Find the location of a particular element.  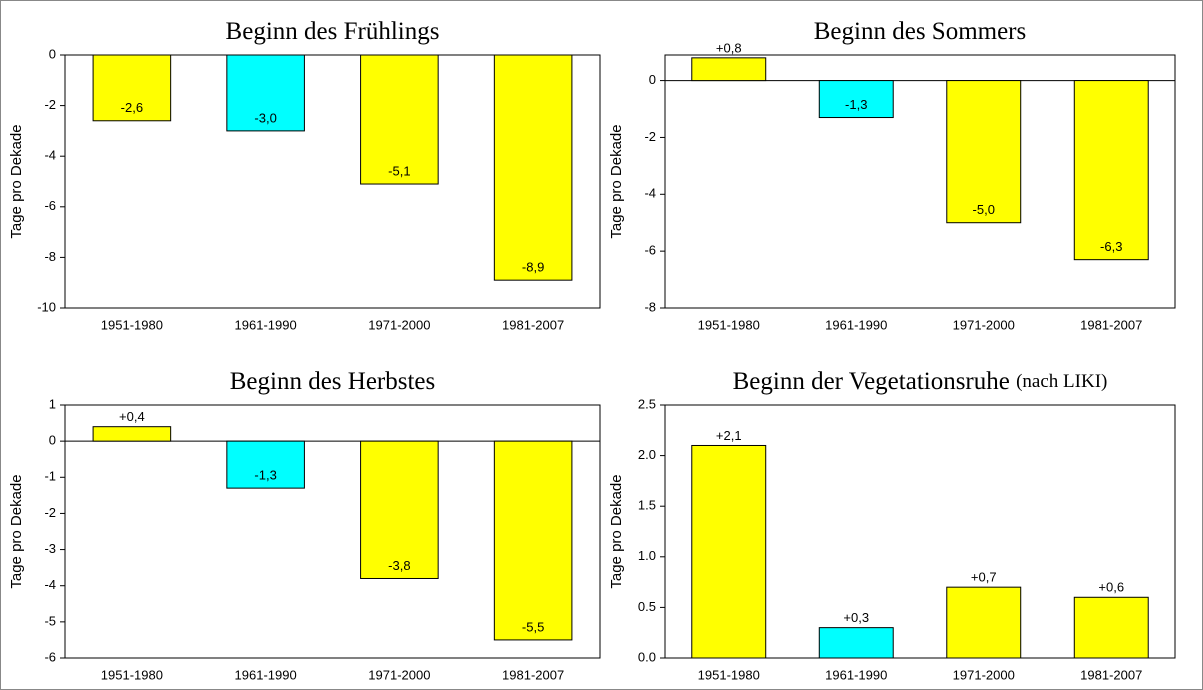

y-tick-label: 2.0 is located at coordinates (647, 454).